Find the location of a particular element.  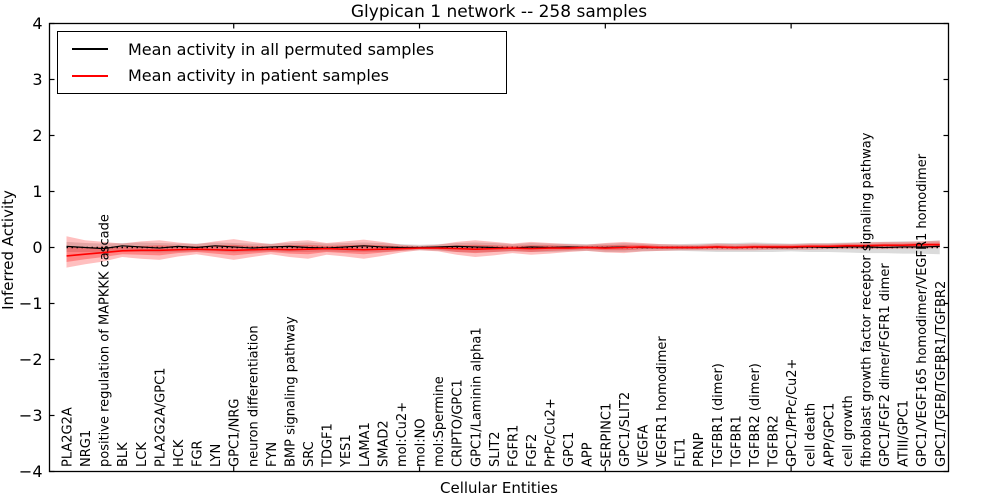

x-category-label: APP is located at coordinates (588, 454).